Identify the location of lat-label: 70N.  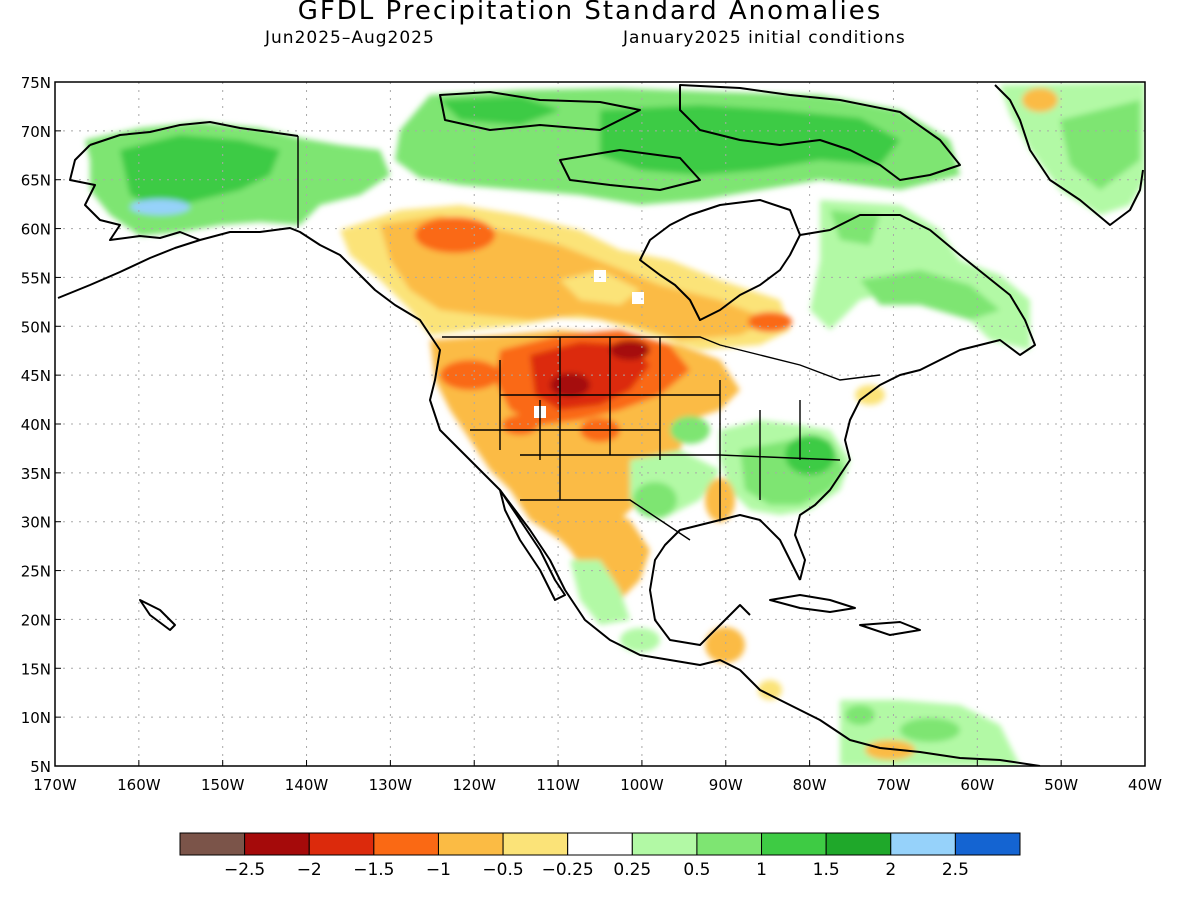
(36, 132).